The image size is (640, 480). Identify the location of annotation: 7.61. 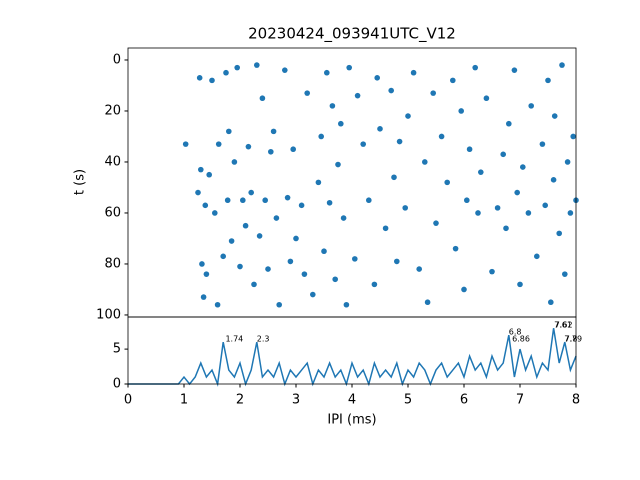
(563, 325).